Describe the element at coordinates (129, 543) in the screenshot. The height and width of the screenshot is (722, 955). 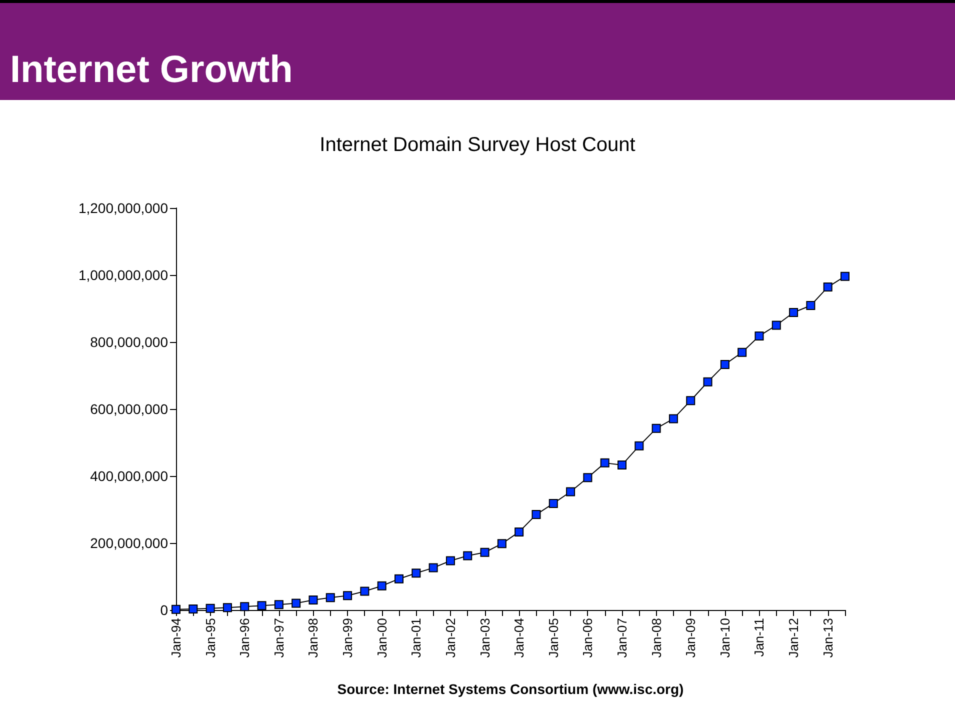
I see `y-tick-label: 200,000,000` at that location.